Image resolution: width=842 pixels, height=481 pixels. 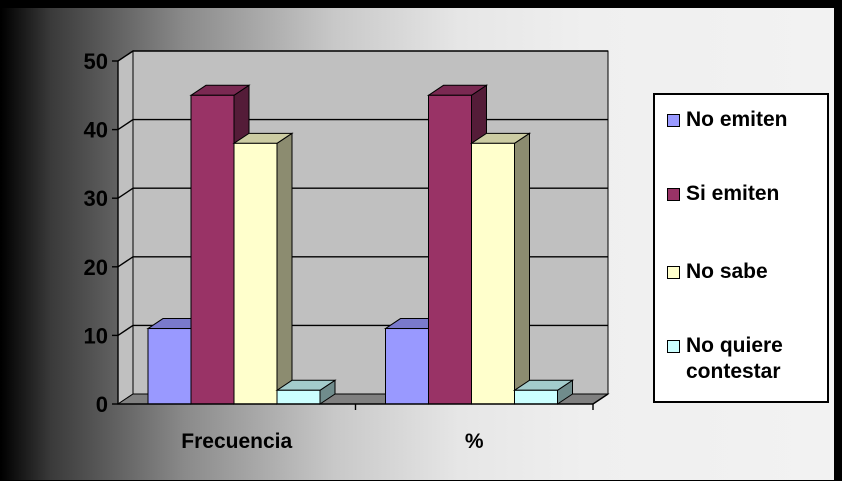 I want to click on legend-swatch-no-emiten, so click(x=673, y=120).